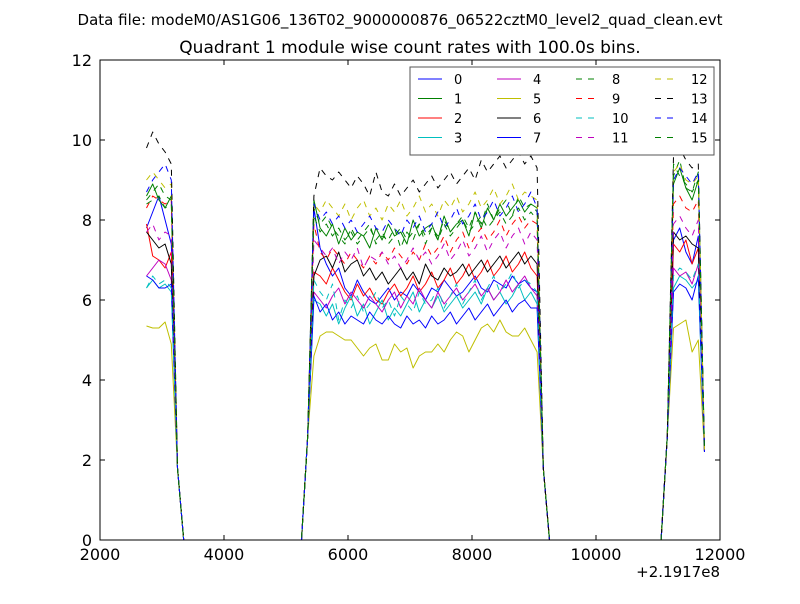 The width and height of the screenshot is (800, 604). Describe the element at coordinates (699, 139) in the screenshot. I see `legend-label-15: 15` at that location.